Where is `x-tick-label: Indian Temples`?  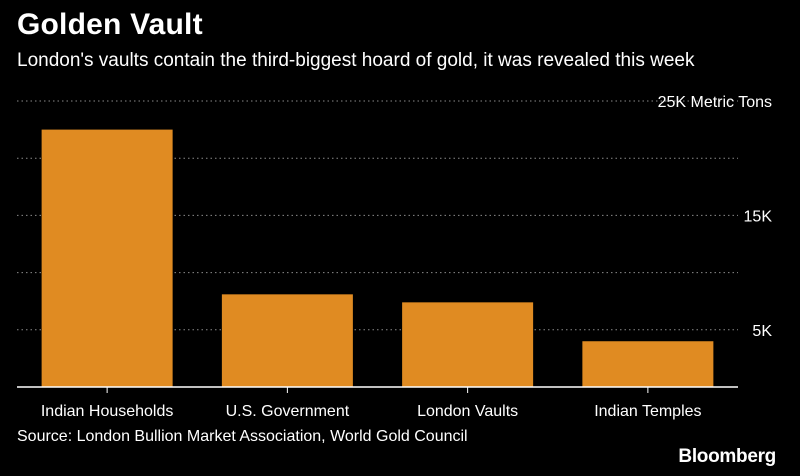 x-tick-label: Indian Temples is located at coordinates (647, 411).